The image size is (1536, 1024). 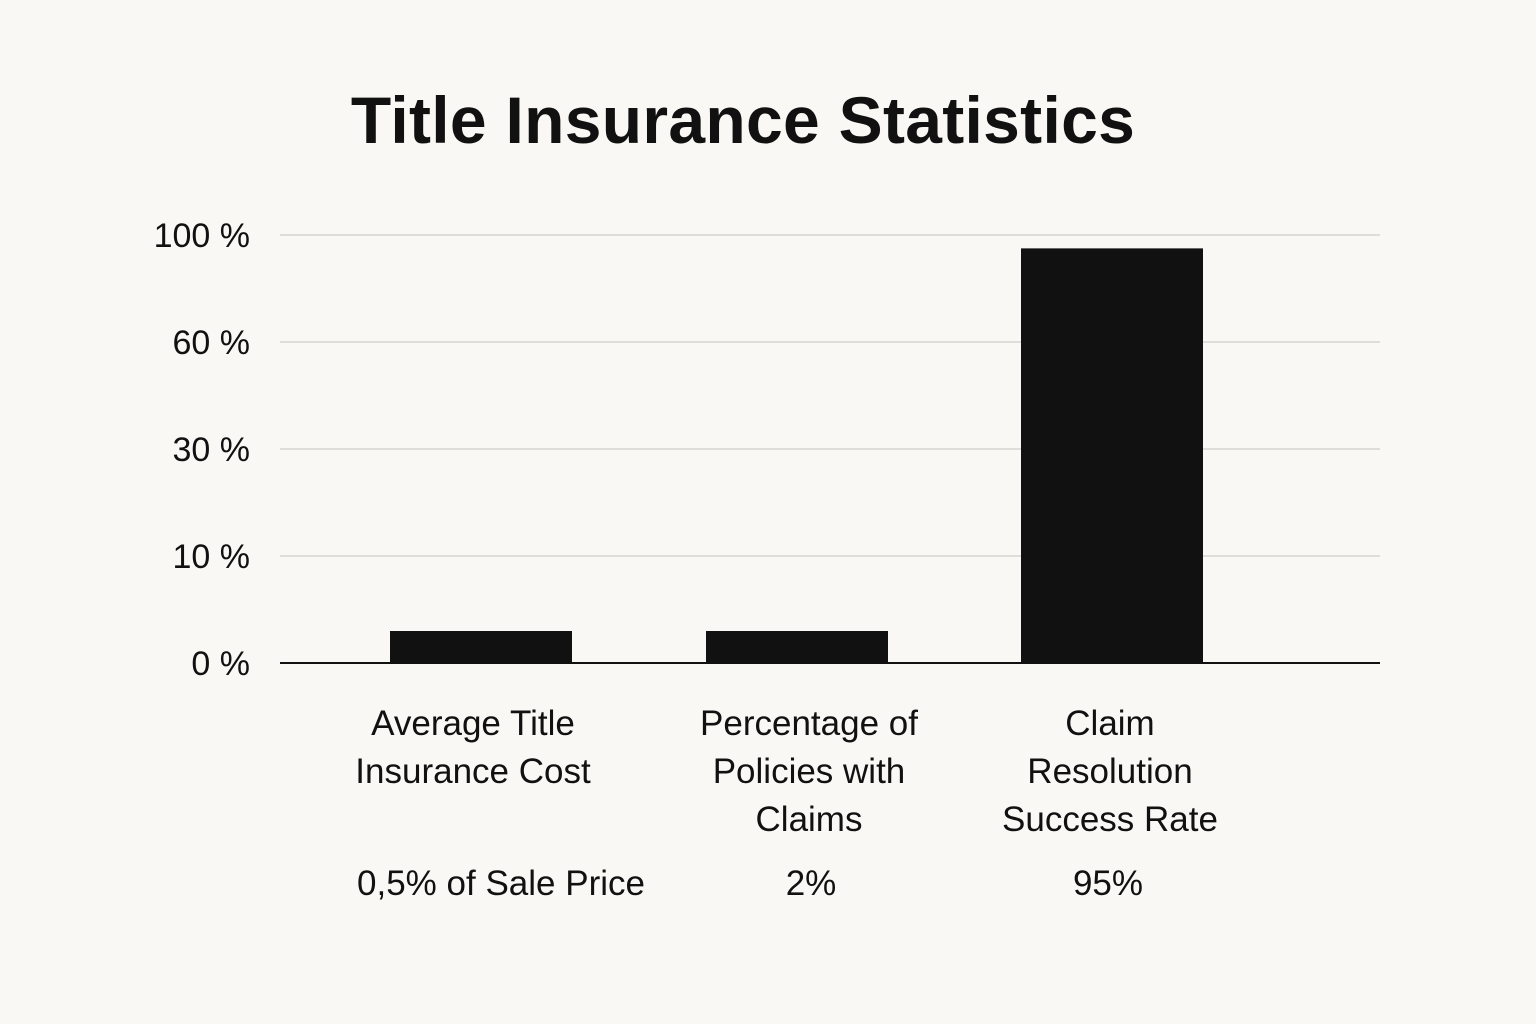 What do you see at coordinates (220, 664) in the screenshot?
I see `y-tick-label: 0 %` at bounding box center [220, 664].